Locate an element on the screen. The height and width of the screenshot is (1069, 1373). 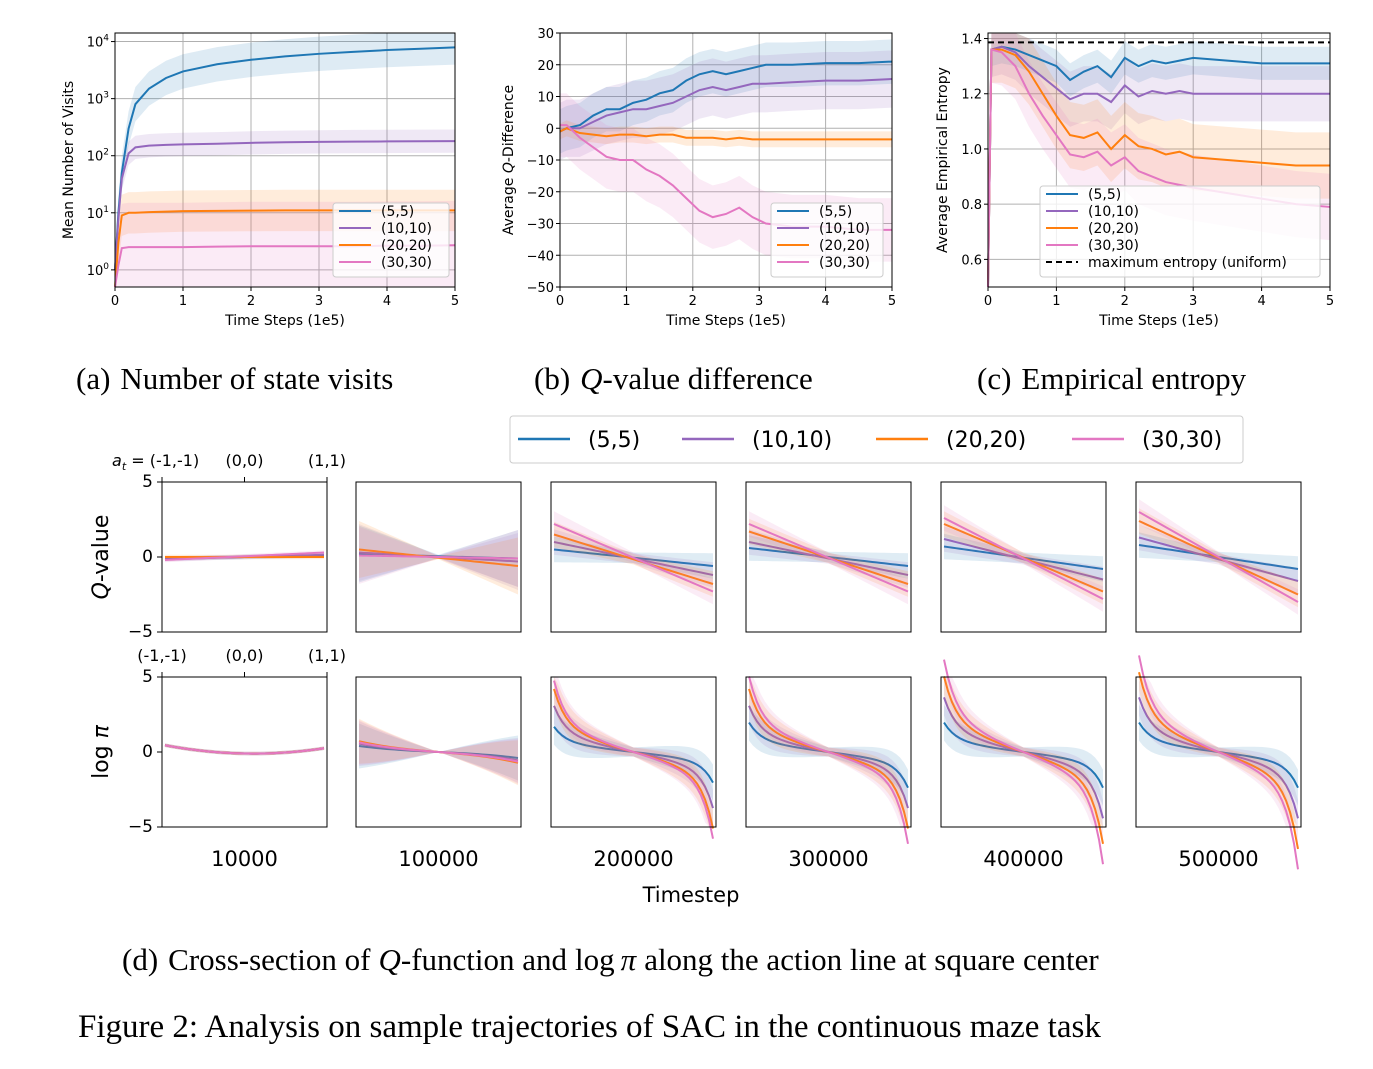
confidence-band-s10 is located at coordinates (726, 105).